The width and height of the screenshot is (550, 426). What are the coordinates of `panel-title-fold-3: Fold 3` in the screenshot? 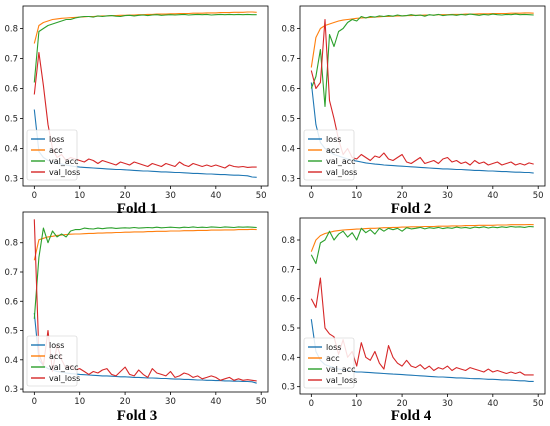 It's located at (137, 416).